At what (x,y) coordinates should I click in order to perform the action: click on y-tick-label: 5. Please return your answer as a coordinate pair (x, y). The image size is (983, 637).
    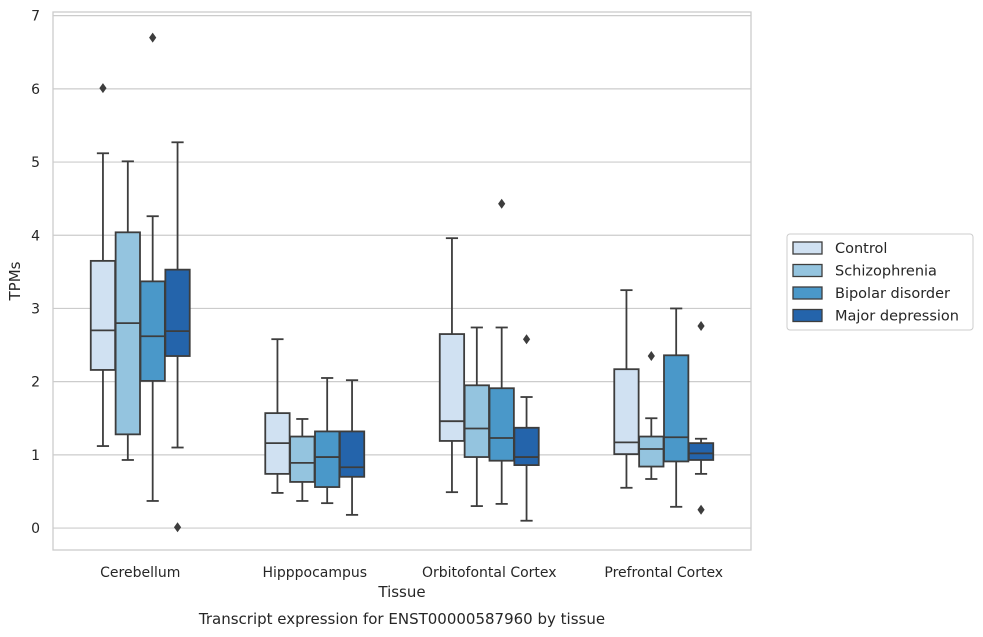
    Looking at the image, I should click on (35, 163).